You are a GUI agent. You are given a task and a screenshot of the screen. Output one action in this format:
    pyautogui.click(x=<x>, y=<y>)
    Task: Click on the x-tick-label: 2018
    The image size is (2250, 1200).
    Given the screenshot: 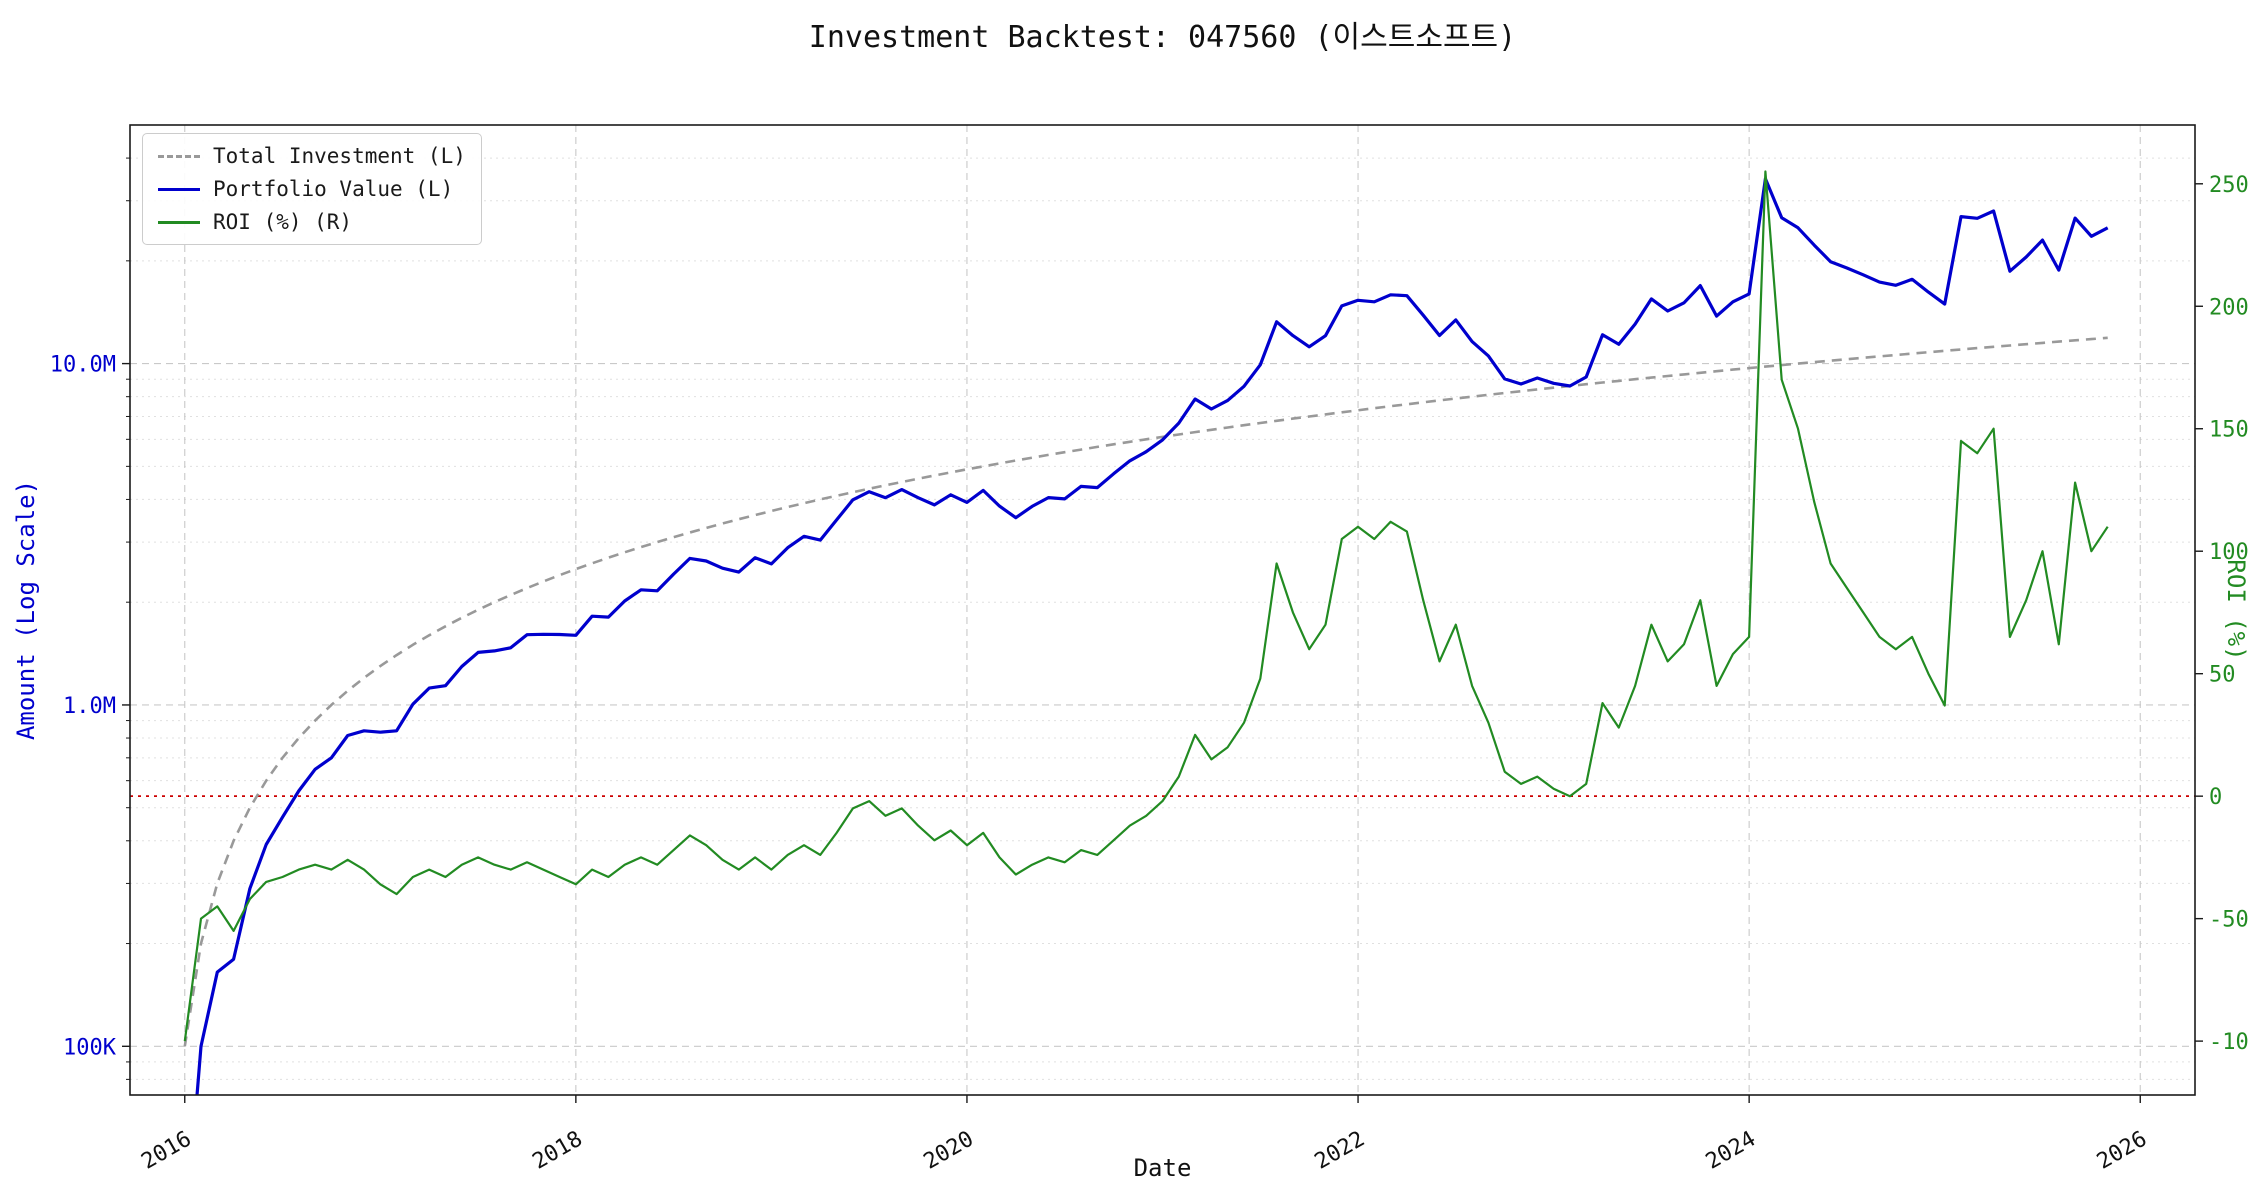 What is the action you would take?
    pyautogui.click(x=557, y=1151)
    